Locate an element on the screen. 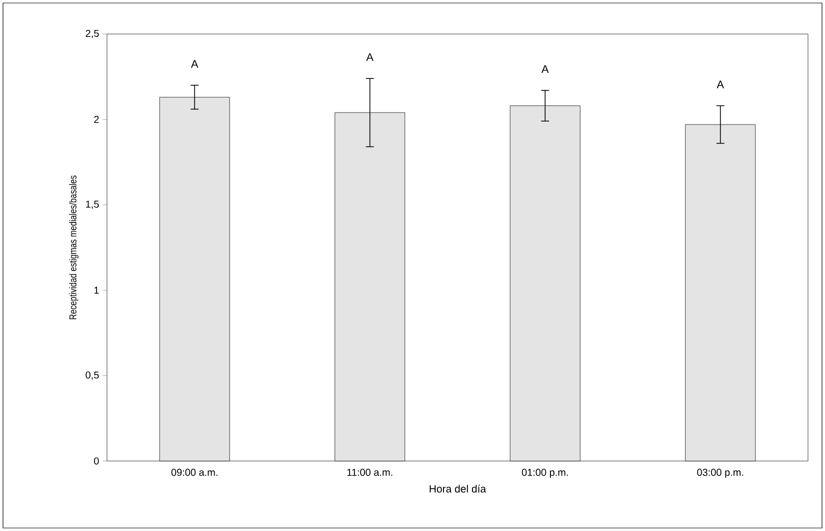 This screenshot has width=825, height=531. x-tick-label: 11:00 a.m. is located at coordinates (369, 472).